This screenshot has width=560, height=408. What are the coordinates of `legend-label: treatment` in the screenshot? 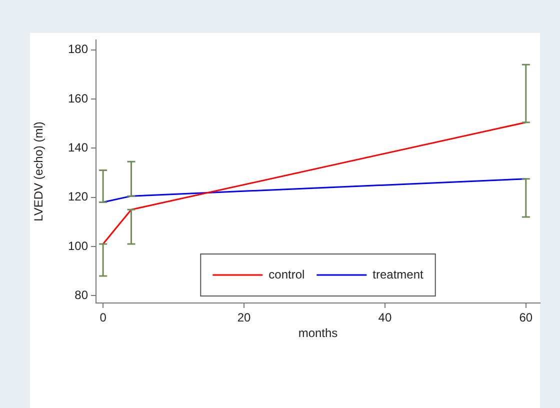 It's located at (398, 274).